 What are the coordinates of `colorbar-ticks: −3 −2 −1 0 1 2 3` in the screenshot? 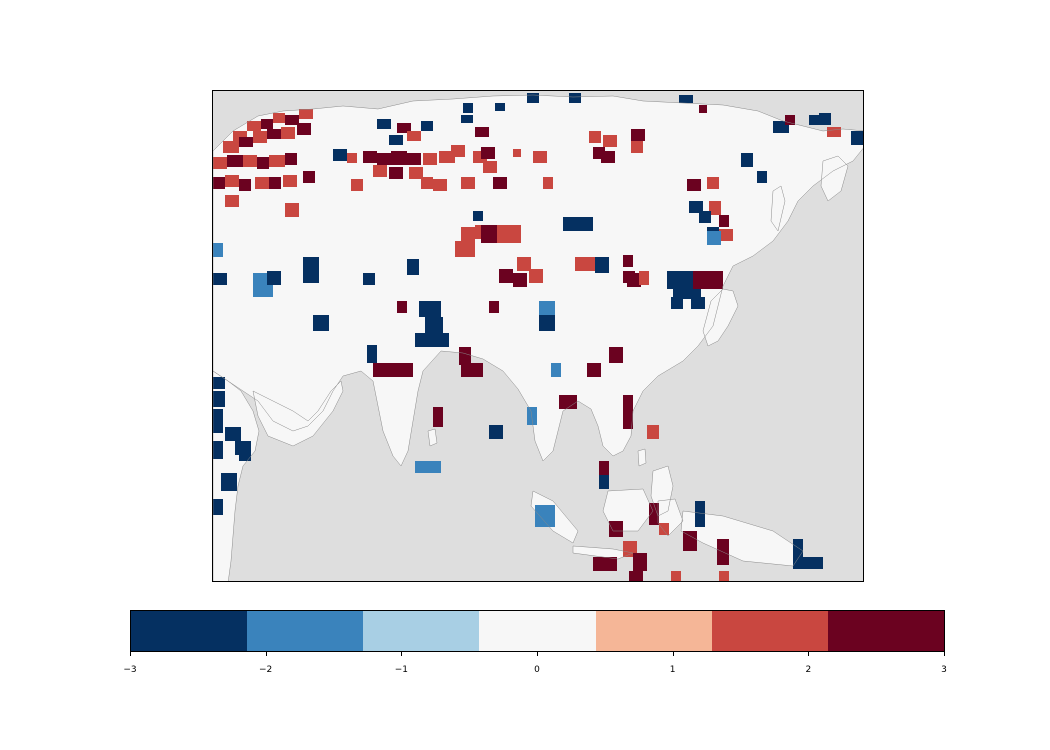 It's located at (535, 667).